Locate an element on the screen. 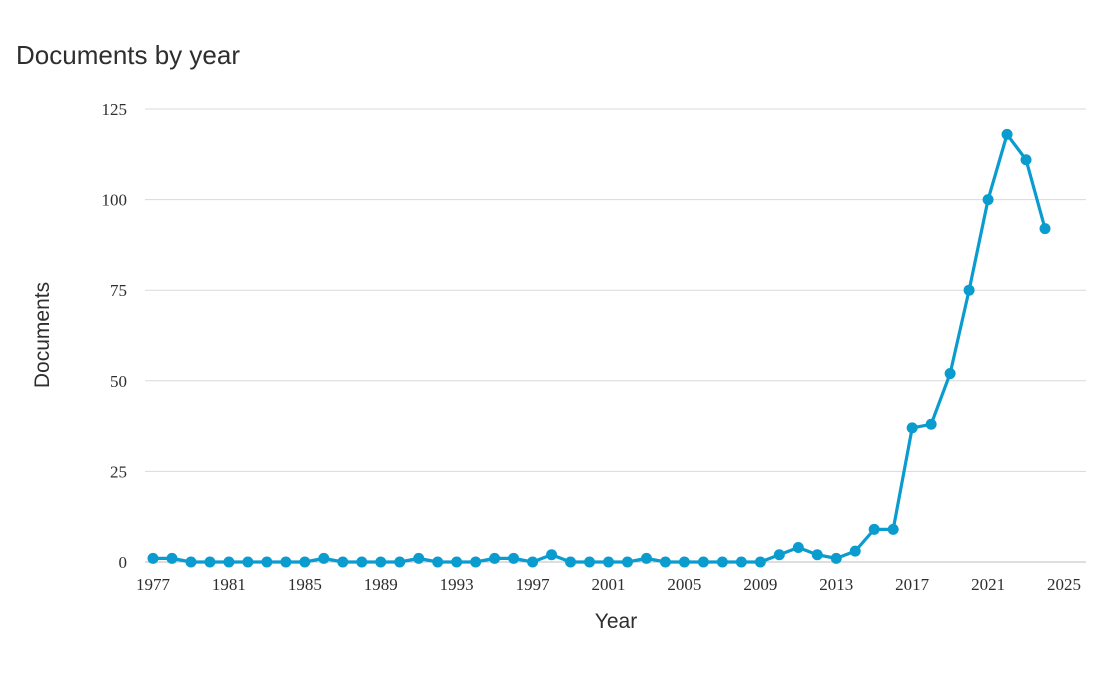  data-point-2000 is located at coordinates (590, 562).